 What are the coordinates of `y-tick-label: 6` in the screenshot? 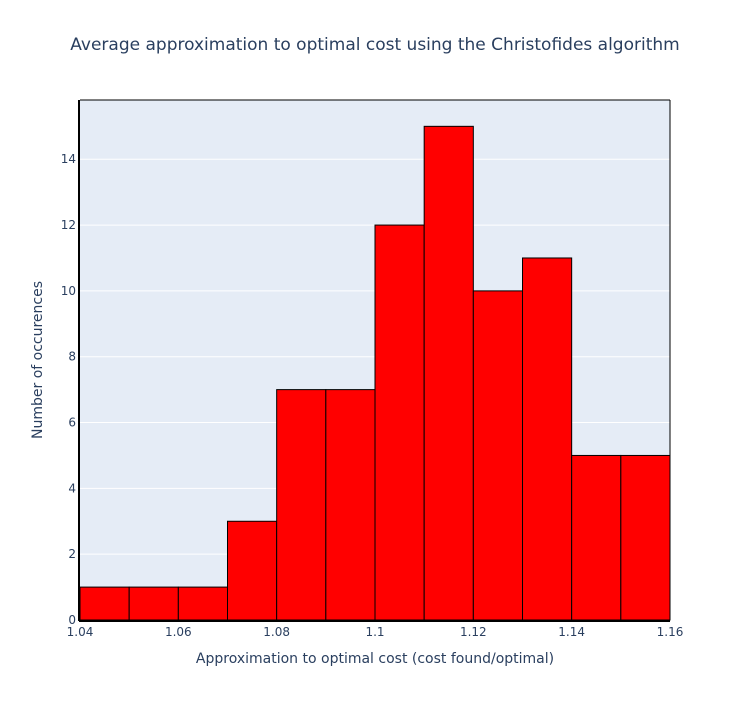 It's located at (72, 423).